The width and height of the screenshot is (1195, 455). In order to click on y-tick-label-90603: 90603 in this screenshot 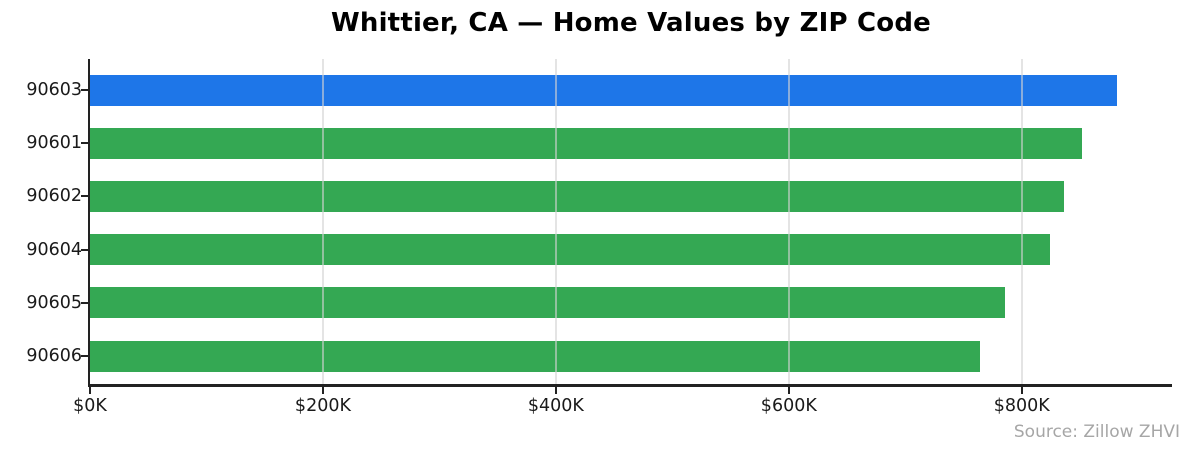, I will do `click(54, 90)`.